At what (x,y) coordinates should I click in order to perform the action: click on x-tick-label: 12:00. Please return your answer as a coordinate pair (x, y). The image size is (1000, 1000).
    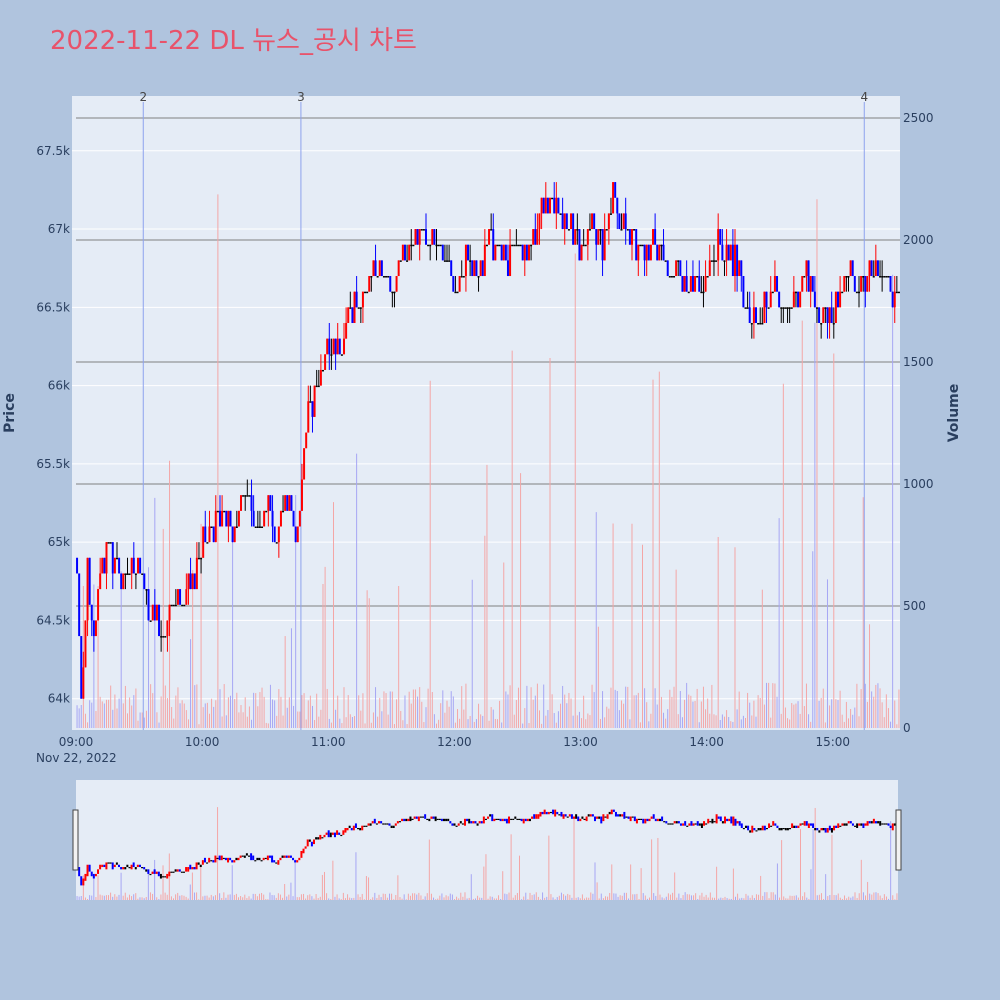
    Looking at the image, I should click on (454, 742).